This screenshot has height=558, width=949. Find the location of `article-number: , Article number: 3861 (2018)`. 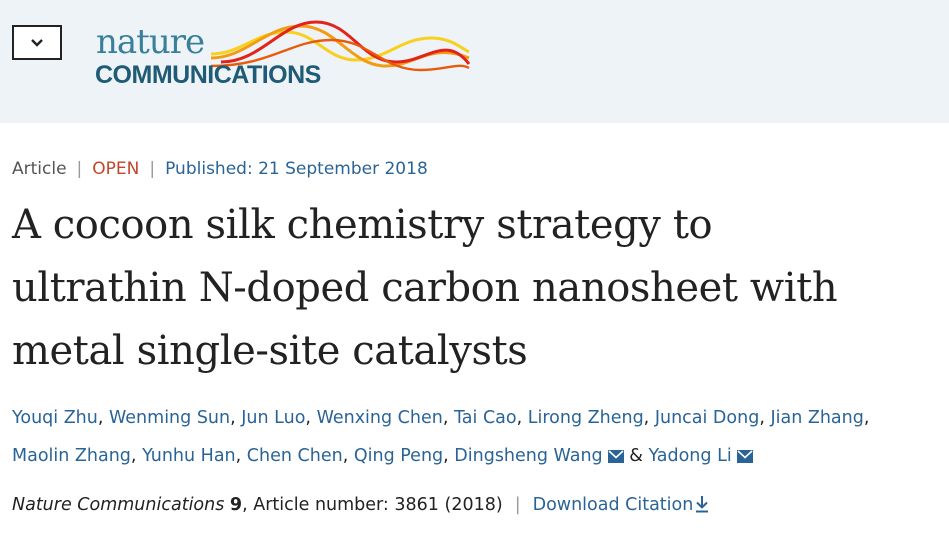

article-number: , Article number: 3861 (2018) is located at coordinates (372, 505).